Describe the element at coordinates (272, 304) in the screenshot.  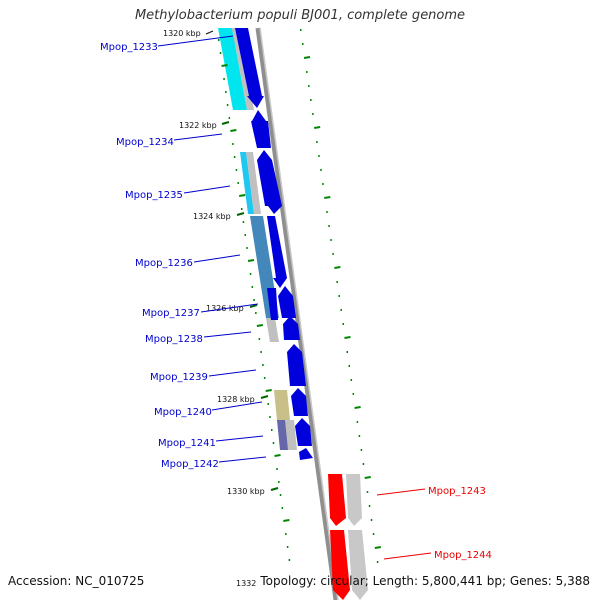
I see `gene-mpop-1237a` at that location.